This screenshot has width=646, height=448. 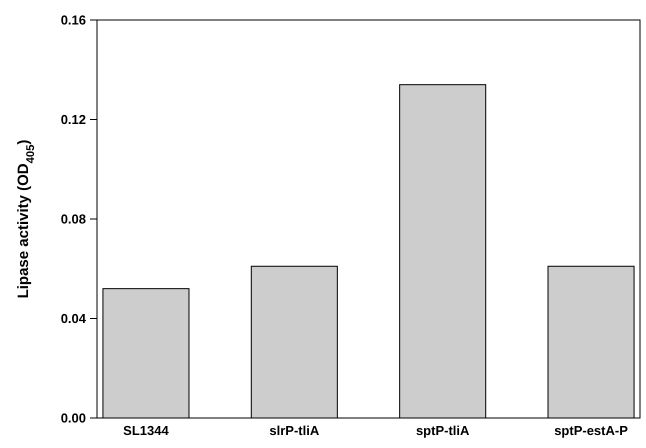 I want to click on y-tick-label: 0.12, so click(x=73, y=120).